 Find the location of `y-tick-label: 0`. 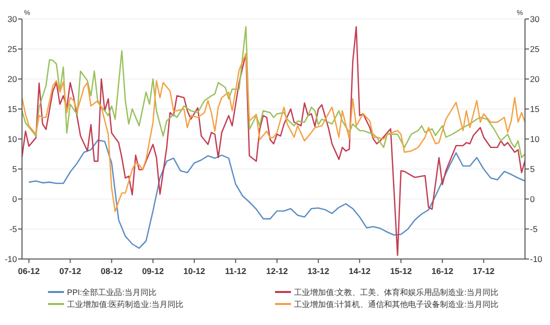

y-tick-label: 0 is located at coordinates (15, 199).